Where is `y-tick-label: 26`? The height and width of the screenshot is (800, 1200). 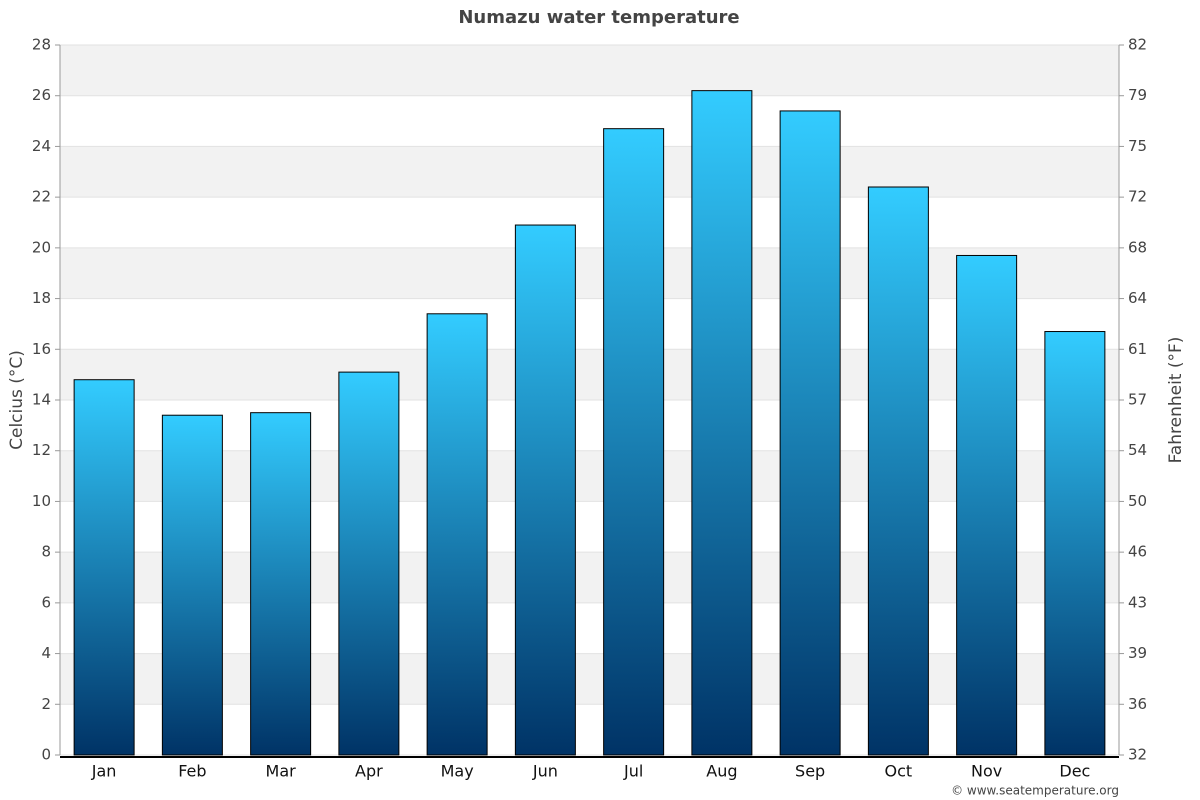
y-tick-label: 26 is located at coordinates (41, 95).